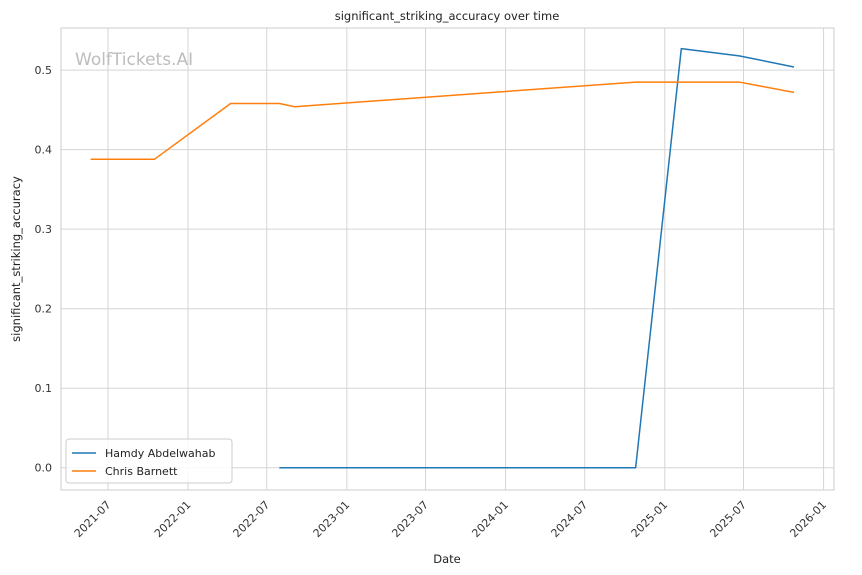  Describe the element at coordinates (447, 16) in the screenshot. I see `chart-title: significant_striking_accuracy over time` at that location.